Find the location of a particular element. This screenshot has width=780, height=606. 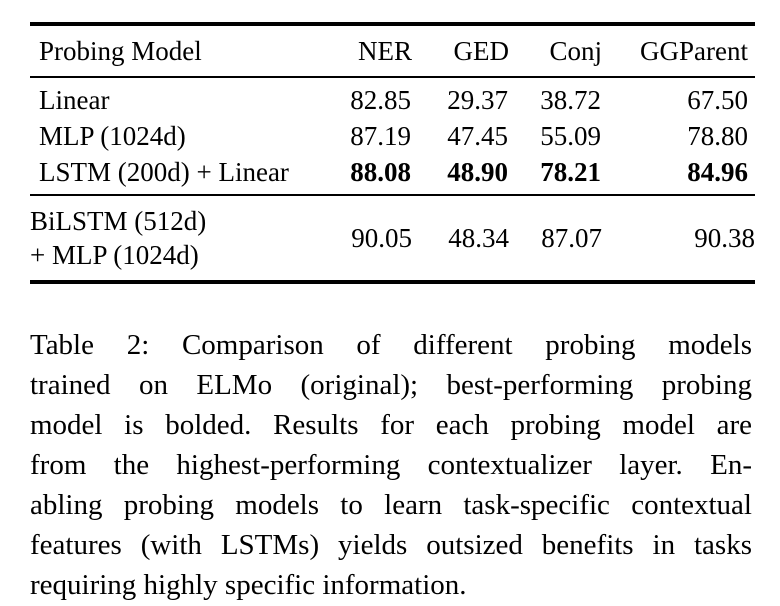

value-cell: 87.07 is located at coordinates (571, 238).